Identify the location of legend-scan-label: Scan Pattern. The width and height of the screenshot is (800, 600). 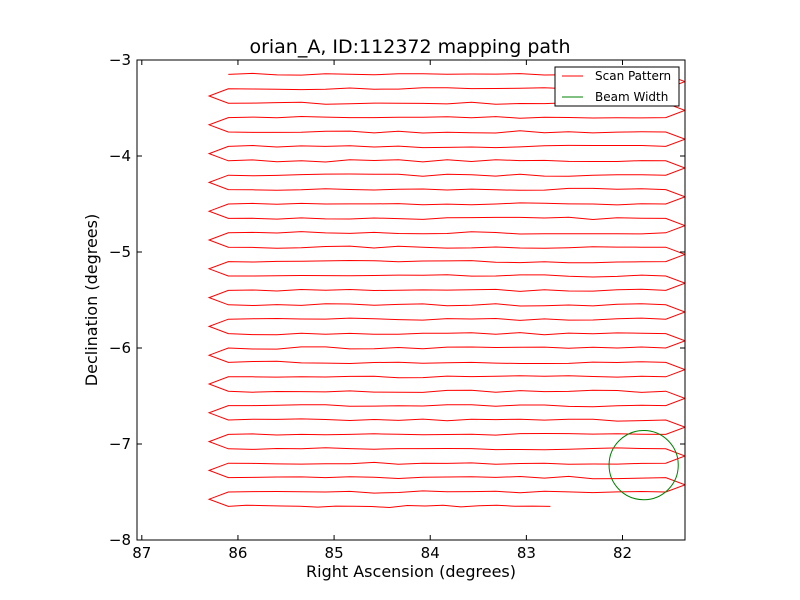
(633, 76).